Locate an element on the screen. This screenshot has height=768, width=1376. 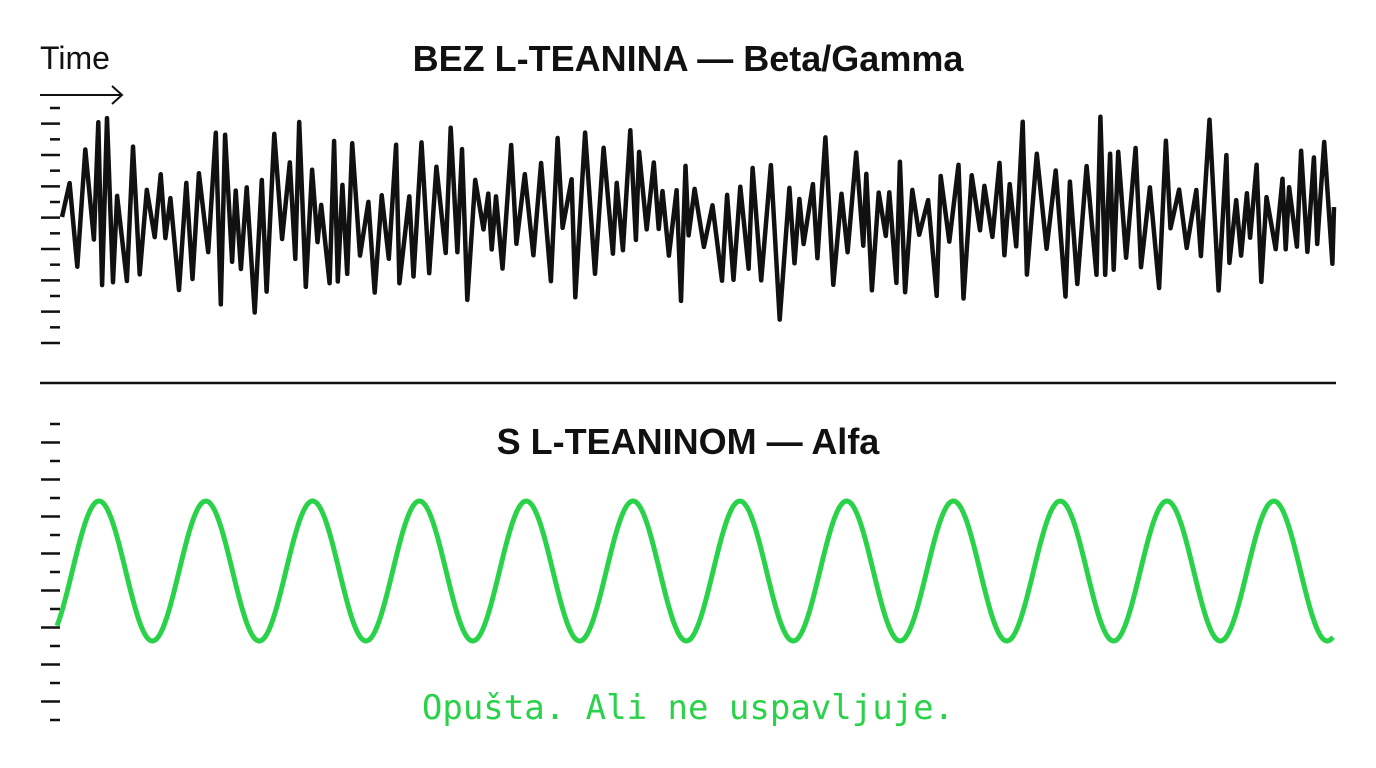
tick-marks-bottom is located at coordinates (50, 572).